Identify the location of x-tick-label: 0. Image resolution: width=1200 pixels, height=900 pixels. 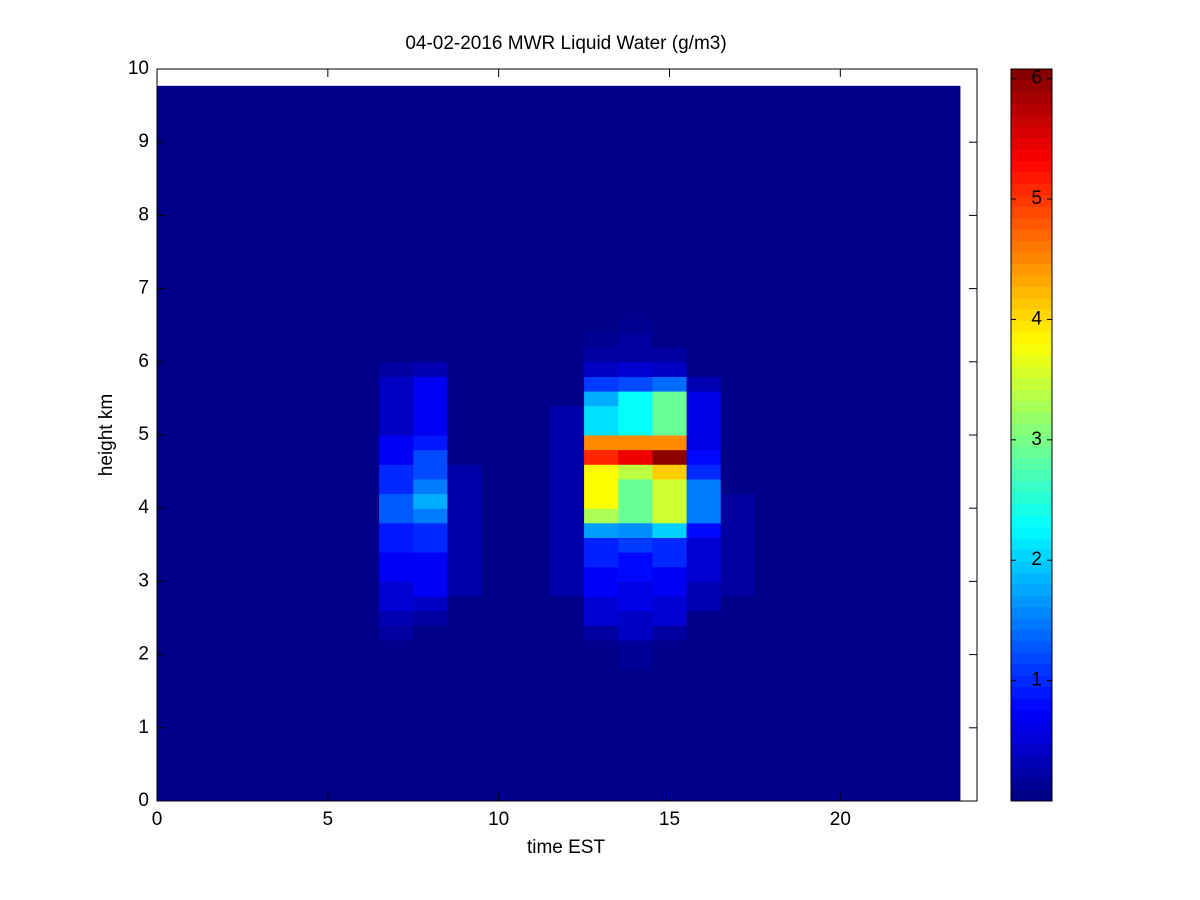
(157, 819).